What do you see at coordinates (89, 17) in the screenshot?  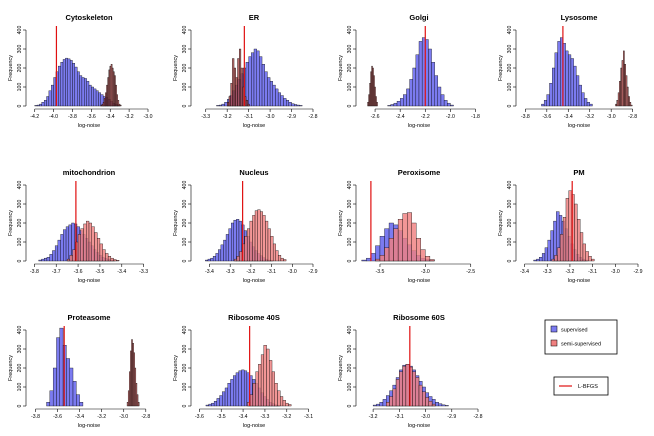 I see `panel-title: Cytoskeleton` at bounding box center [89, 17].